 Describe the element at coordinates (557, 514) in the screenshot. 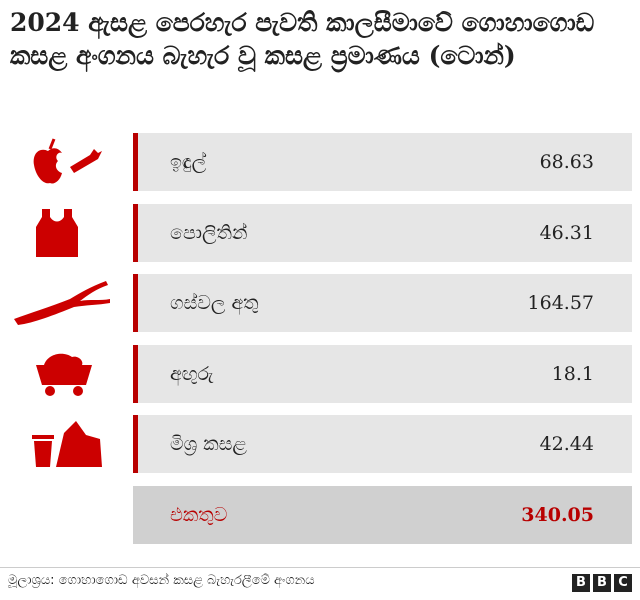

I see `row-value: 340.05` at that location.